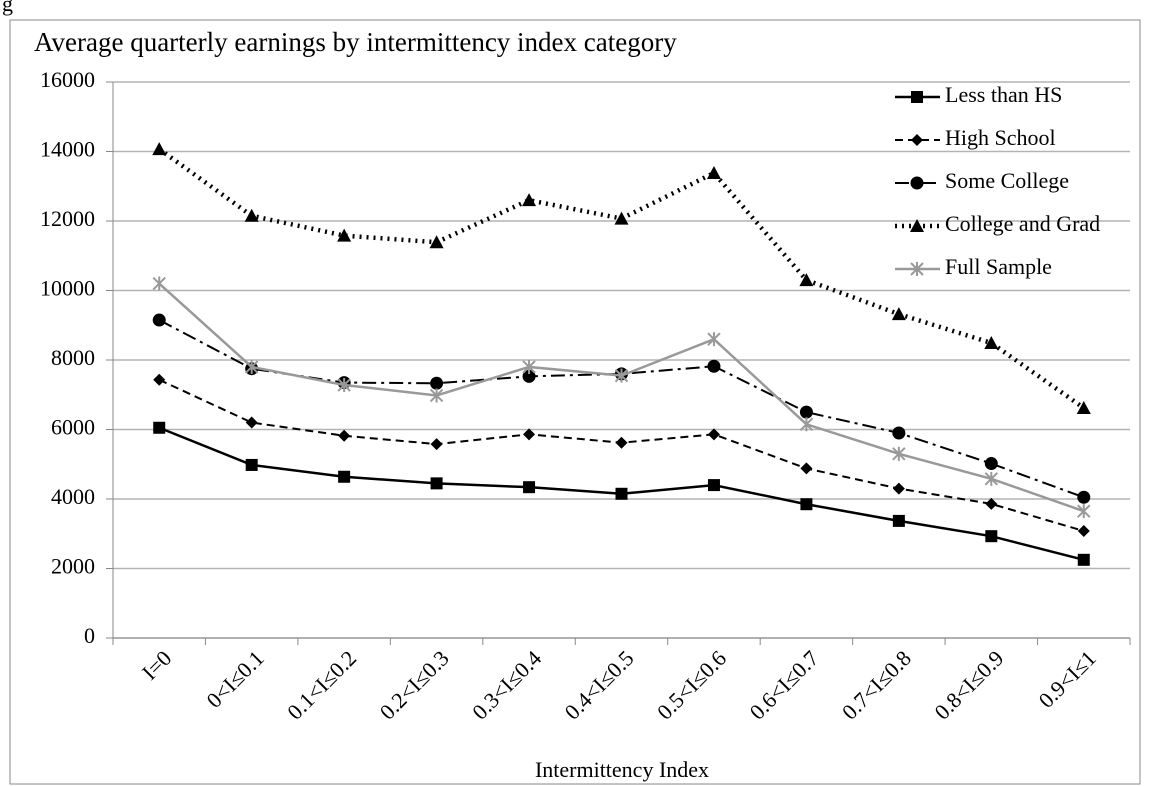  What do you see at coordinates (998, 266) in the screenshot?
I see `legend-label: Full Sample` at bounding box center [998, 266].